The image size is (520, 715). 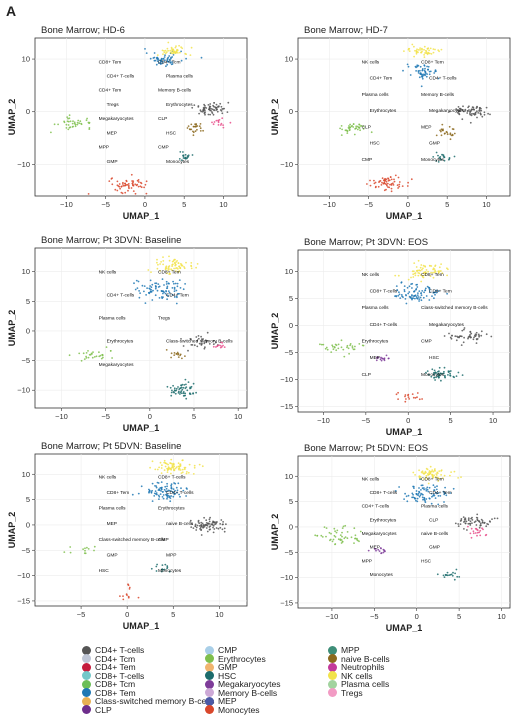 I want to click on cluster-annotation: MPP, so click(x=367, y=561).